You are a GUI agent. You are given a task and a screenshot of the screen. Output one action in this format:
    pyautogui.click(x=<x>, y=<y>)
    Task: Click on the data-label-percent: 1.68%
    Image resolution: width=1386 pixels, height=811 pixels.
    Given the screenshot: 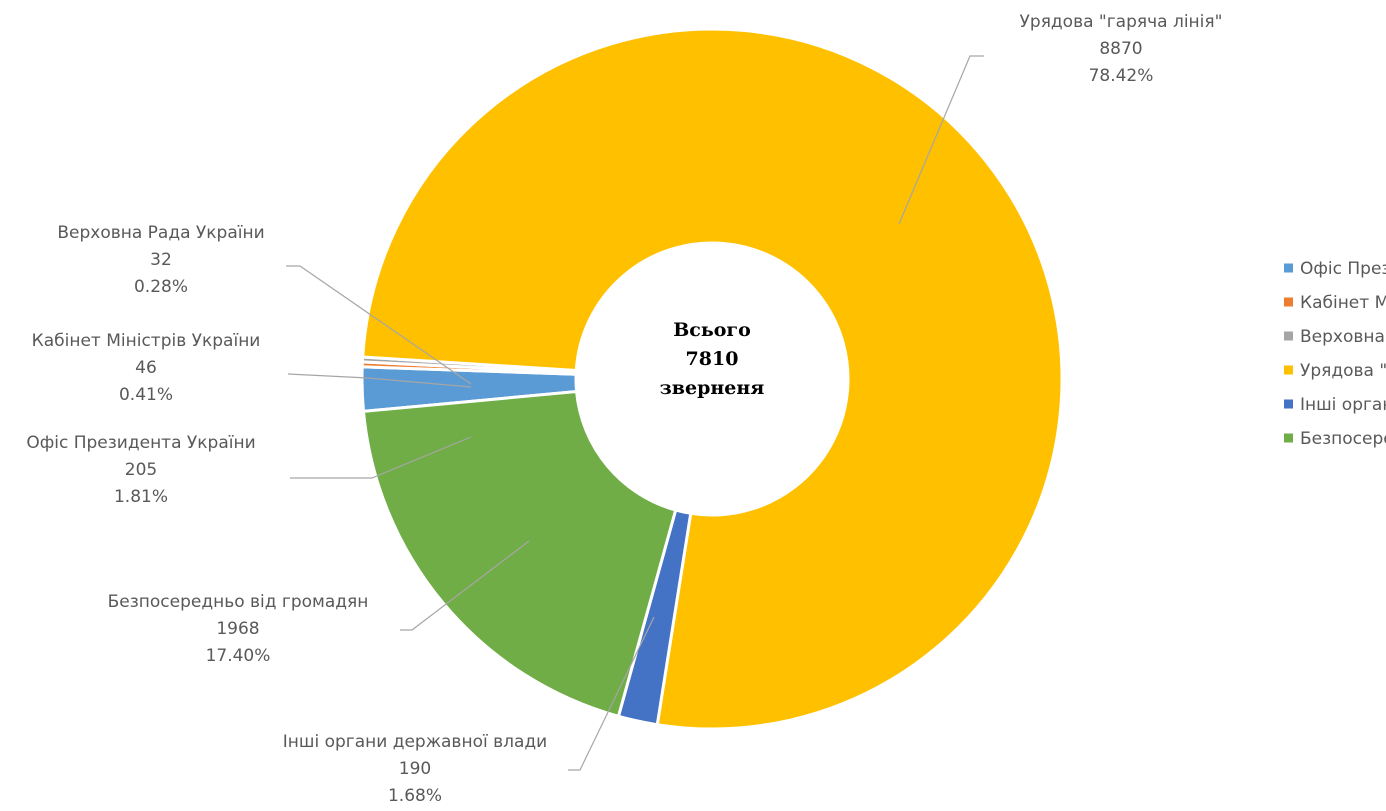 What is the action you would take?
    pyautogui.click(x=415, y=796)
    